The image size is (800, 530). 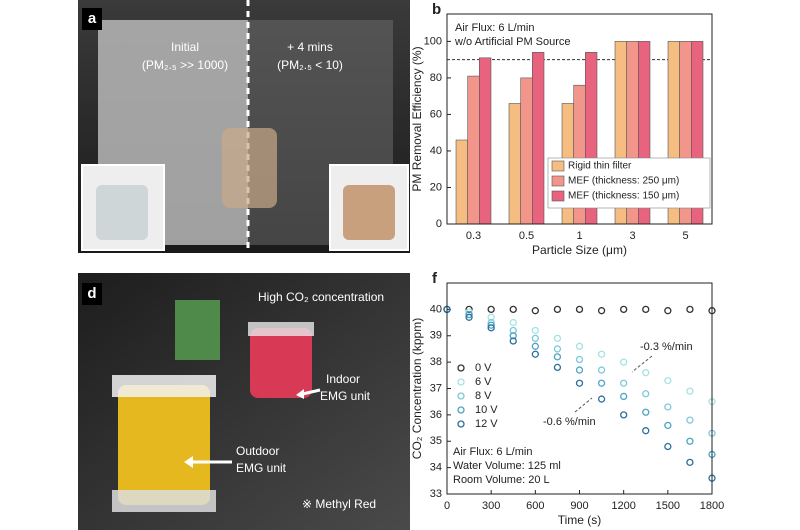 I want to click on y-tick-label: 80, so click(x=436, y=78).